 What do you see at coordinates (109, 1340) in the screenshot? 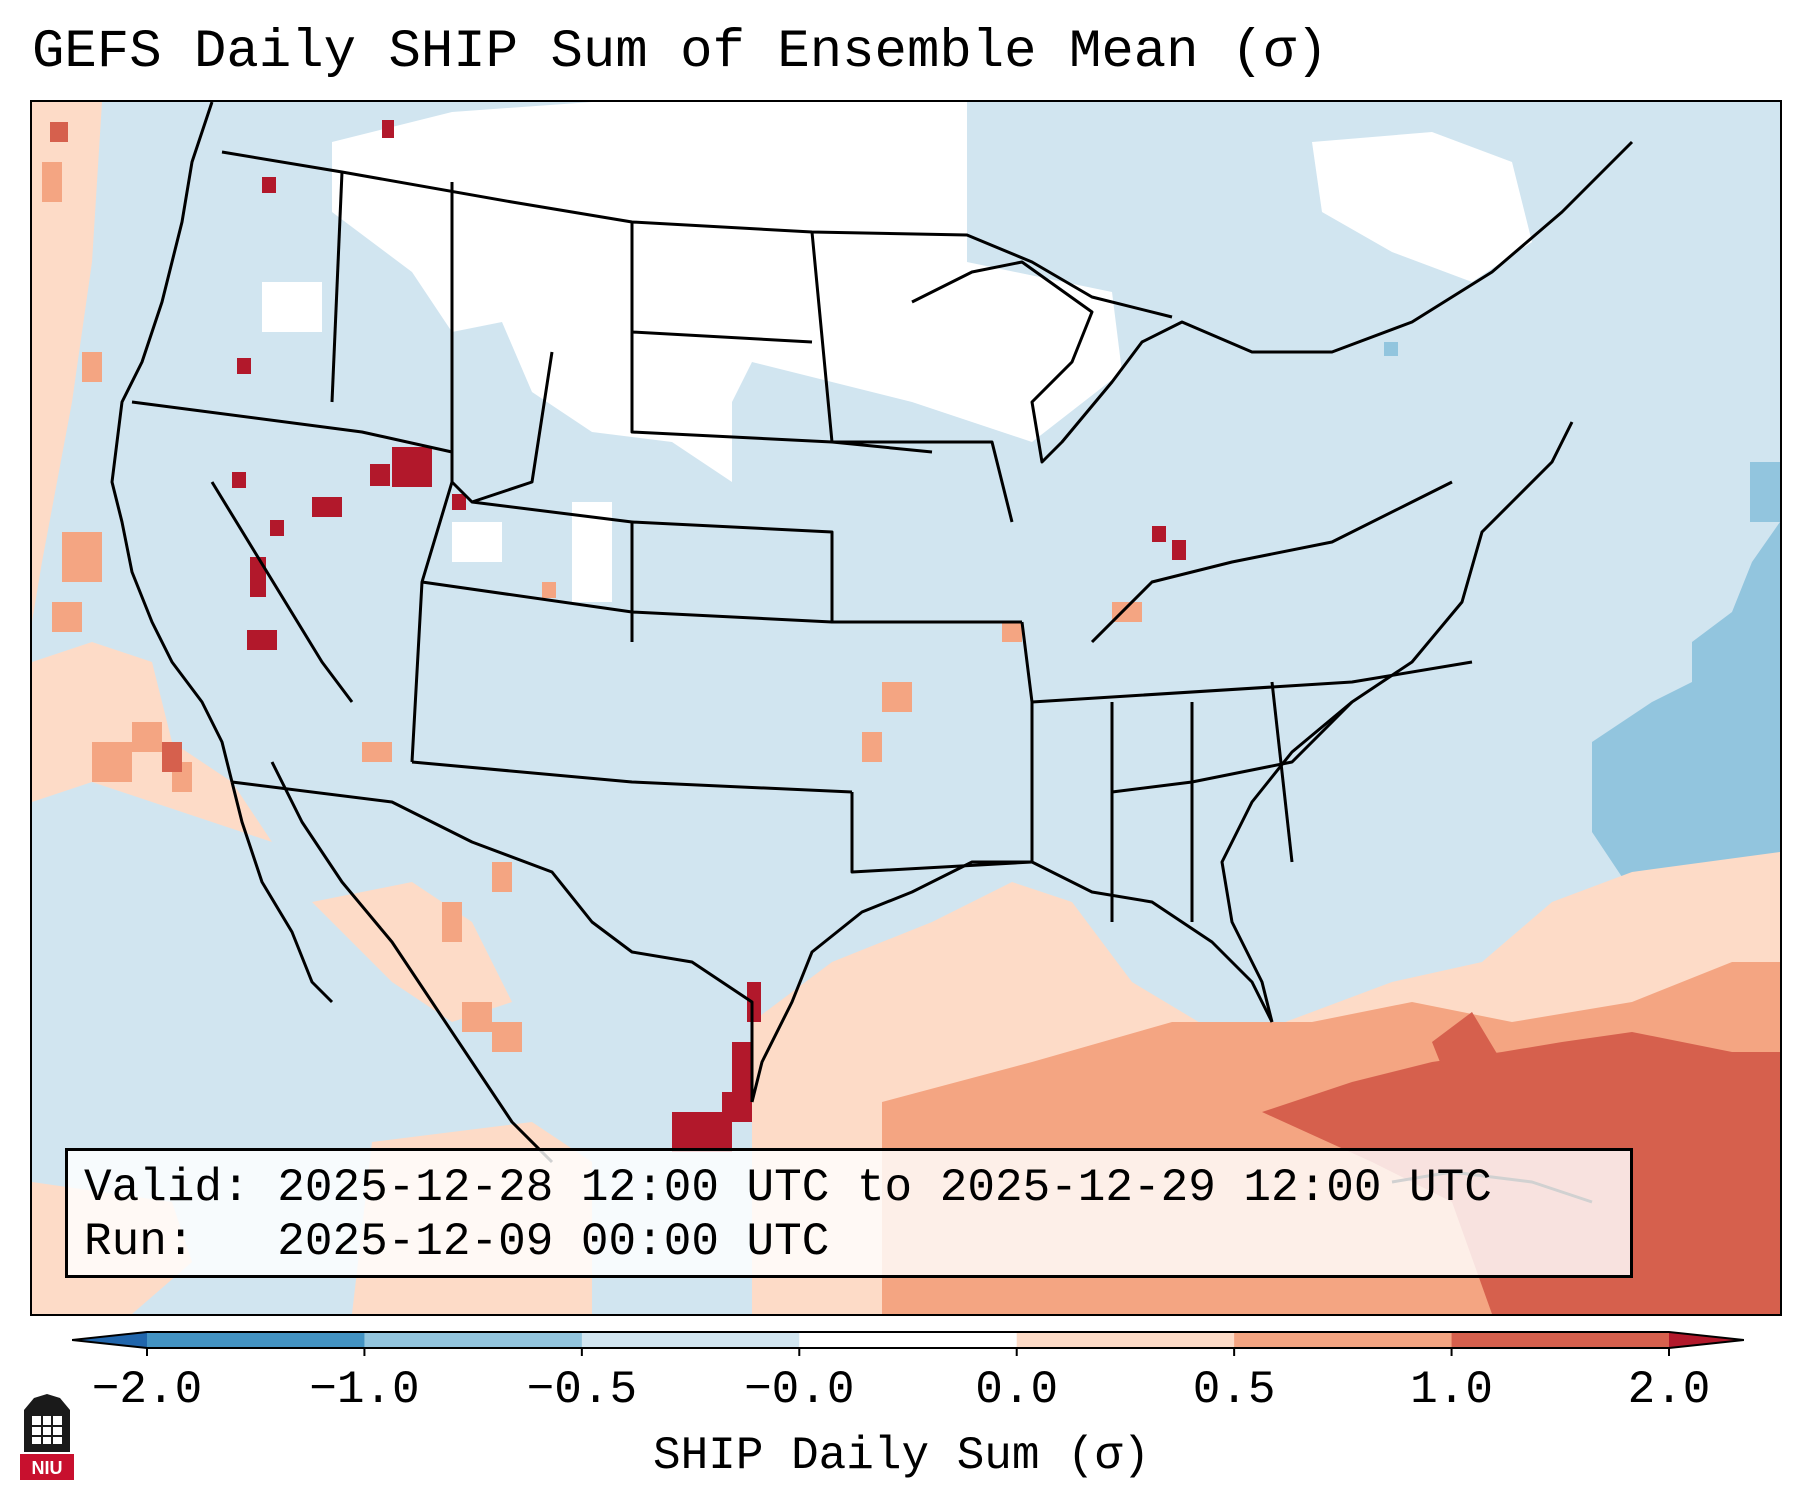
I see `colorbar-under-arrow` at bounding box center [109, 1340].